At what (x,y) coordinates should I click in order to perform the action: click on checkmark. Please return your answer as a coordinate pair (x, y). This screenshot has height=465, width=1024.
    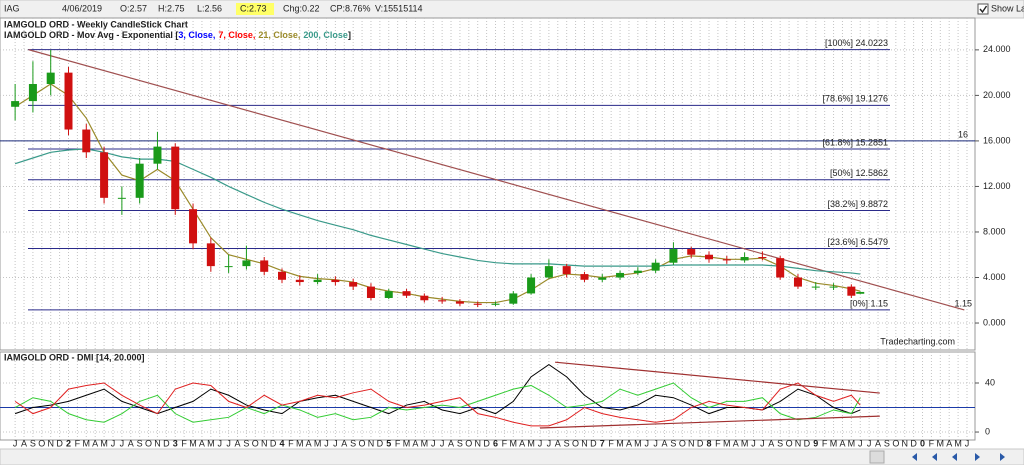
    Looking at the image, I should click on (983, 9).